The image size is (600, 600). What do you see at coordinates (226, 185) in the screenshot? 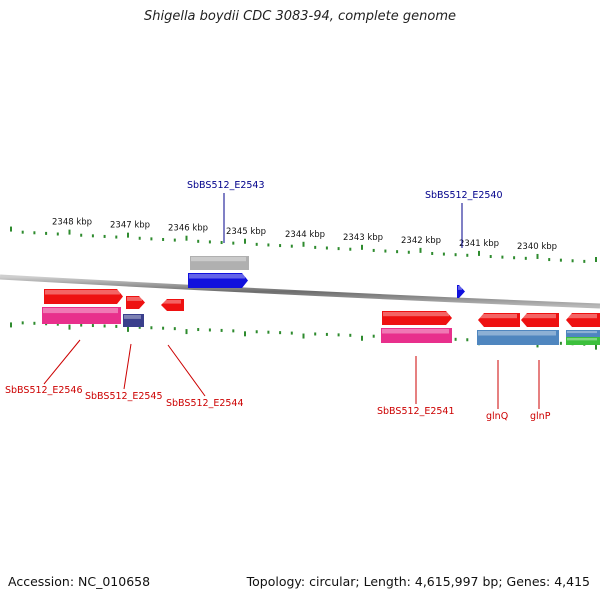
I see `gene-label-forward: SbBS512_E2543` at bounding box center [226, 185].